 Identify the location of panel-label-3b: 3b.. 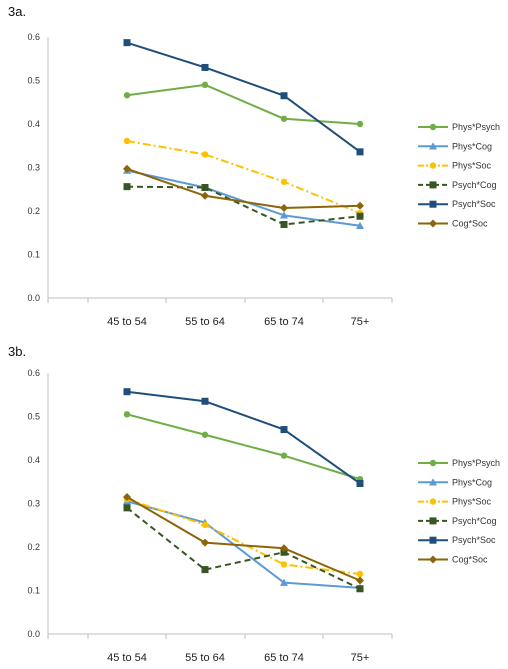
(17, 351).